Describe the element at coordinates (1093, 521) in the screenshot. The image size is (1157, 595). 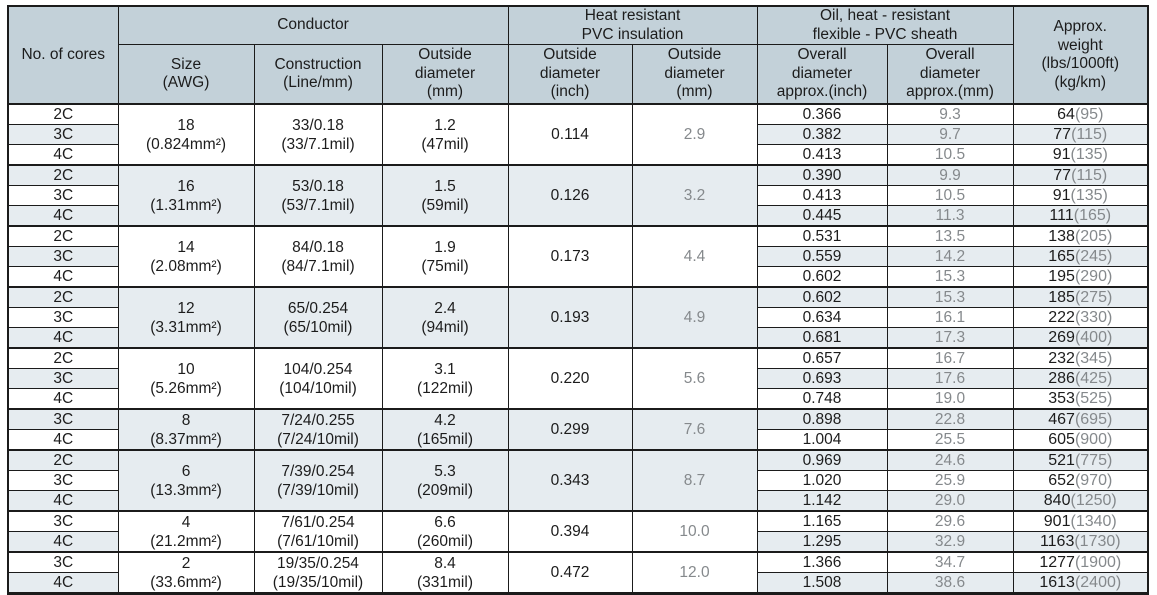
I see `weight-metric-value: (1340)` at that location.